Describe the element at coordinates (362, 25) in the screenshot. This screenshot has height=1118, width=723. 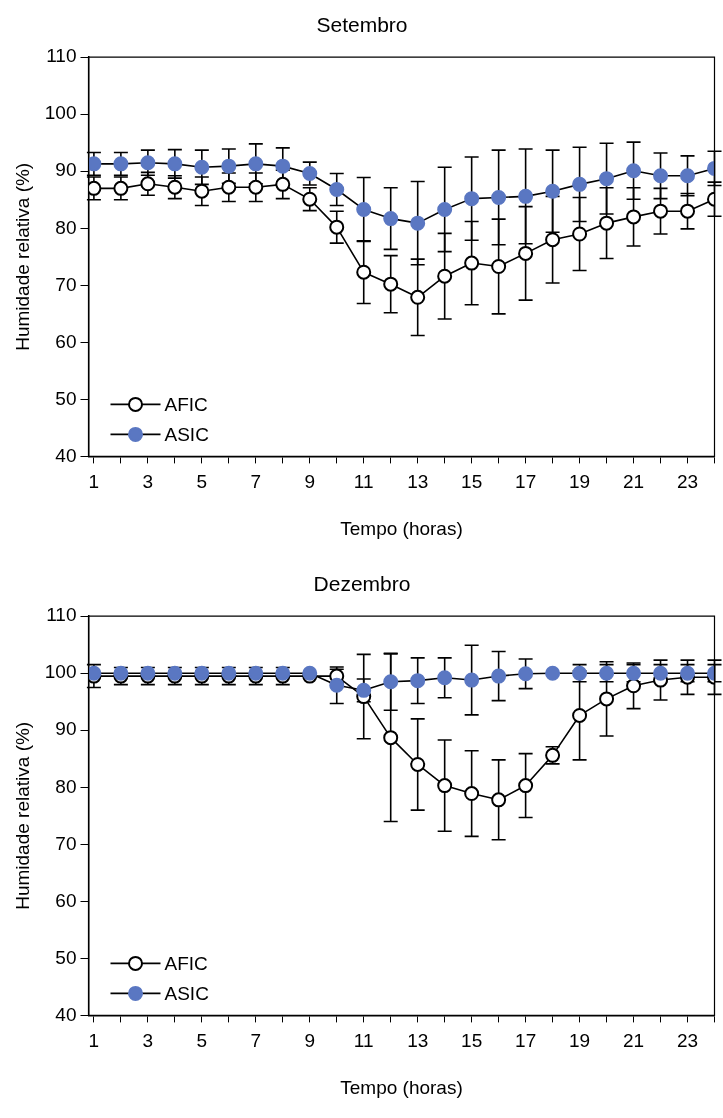
I see `chart-title: Setembro` at that location.